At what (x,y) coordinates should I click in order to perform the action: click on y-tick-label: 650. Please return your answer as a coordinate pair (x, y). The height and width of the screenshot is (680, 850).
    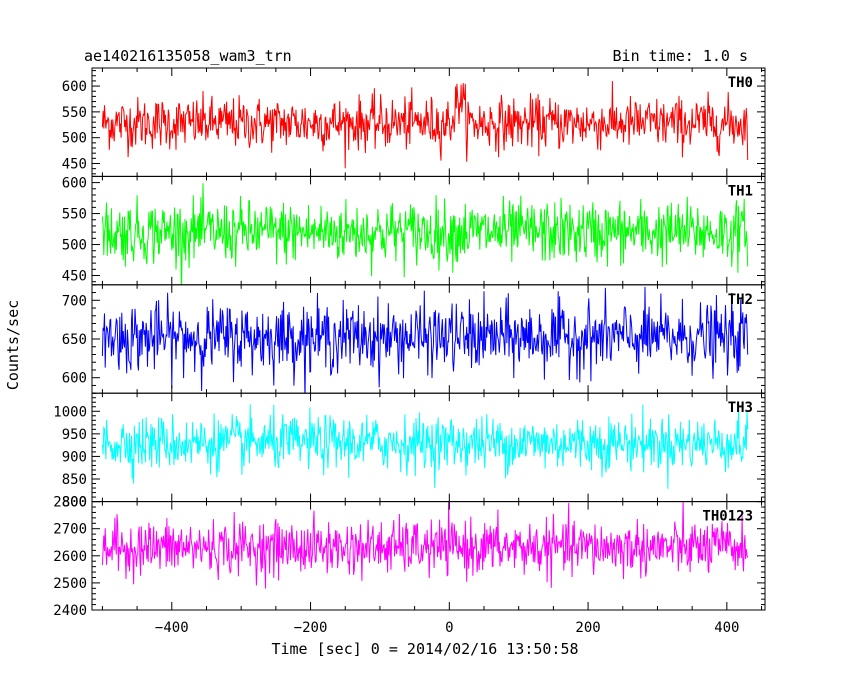
    Looking at the image, I should click on (74, 340).